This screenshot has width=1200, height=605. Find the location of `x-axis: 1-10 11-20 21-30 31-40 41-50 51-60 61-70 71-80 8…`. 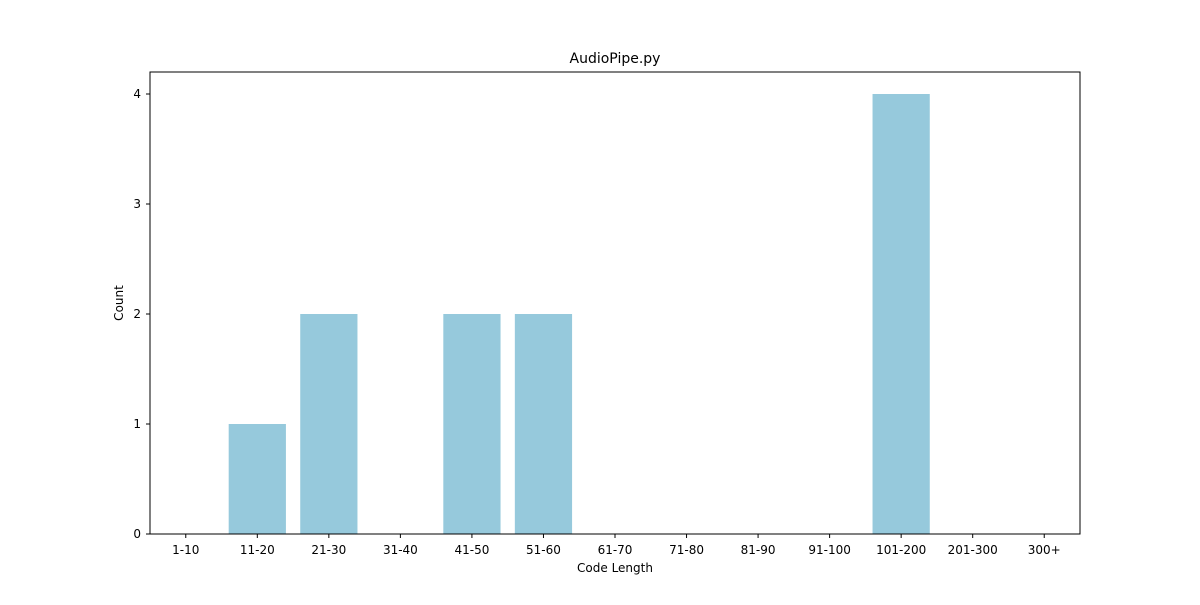

x-axis: 1-10 11-20 21-30 31-40 41-50 51-60 61-70 71-80 8… is located at coordinates (616, 545).